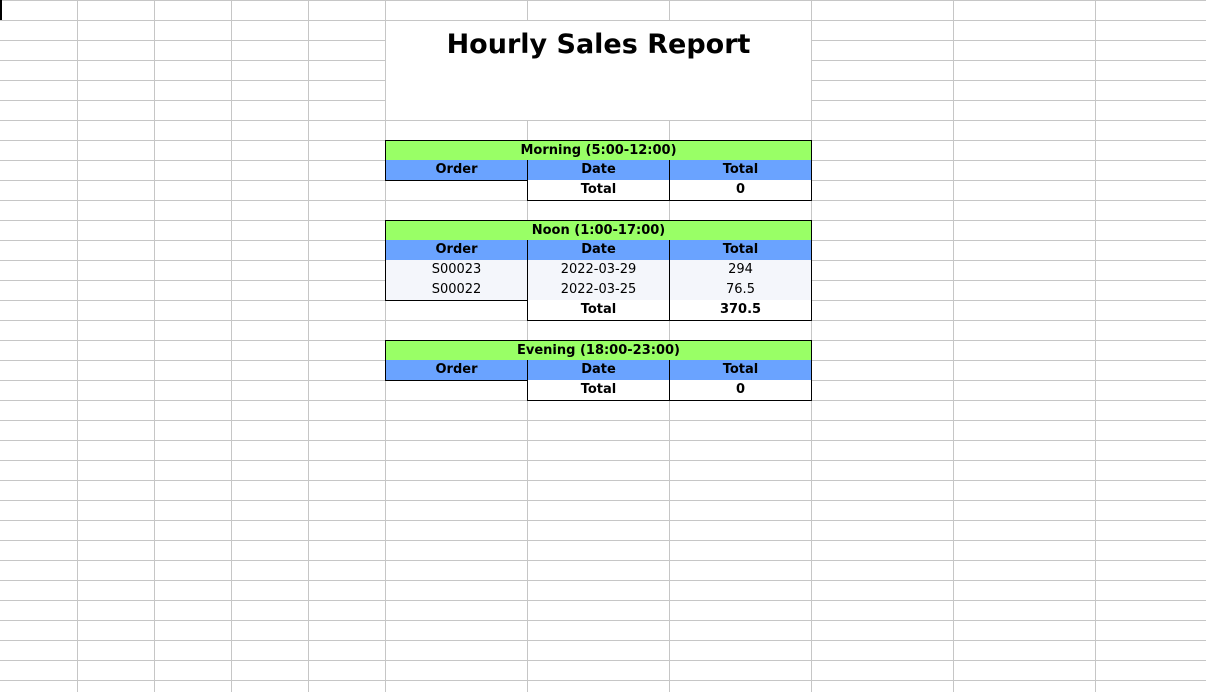  What do you see at coordinates (740, 270) in the screenshot?
I see `amount-cell: 294` at bounding box center [740, 270].